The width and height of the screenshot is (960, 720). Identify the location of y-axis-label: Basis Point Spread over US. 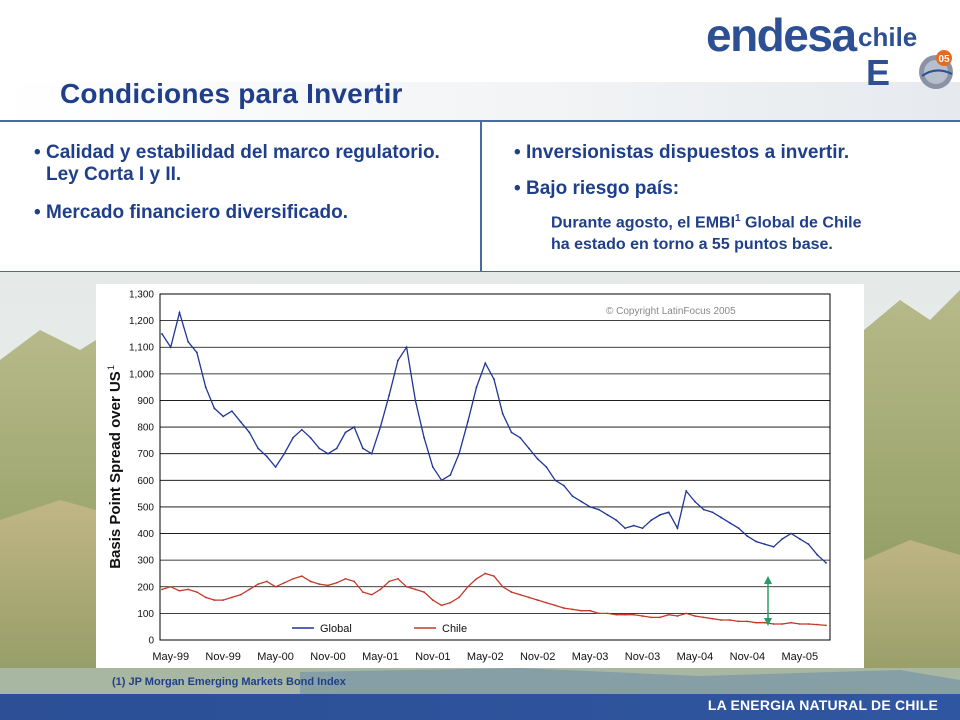
(115, 470).